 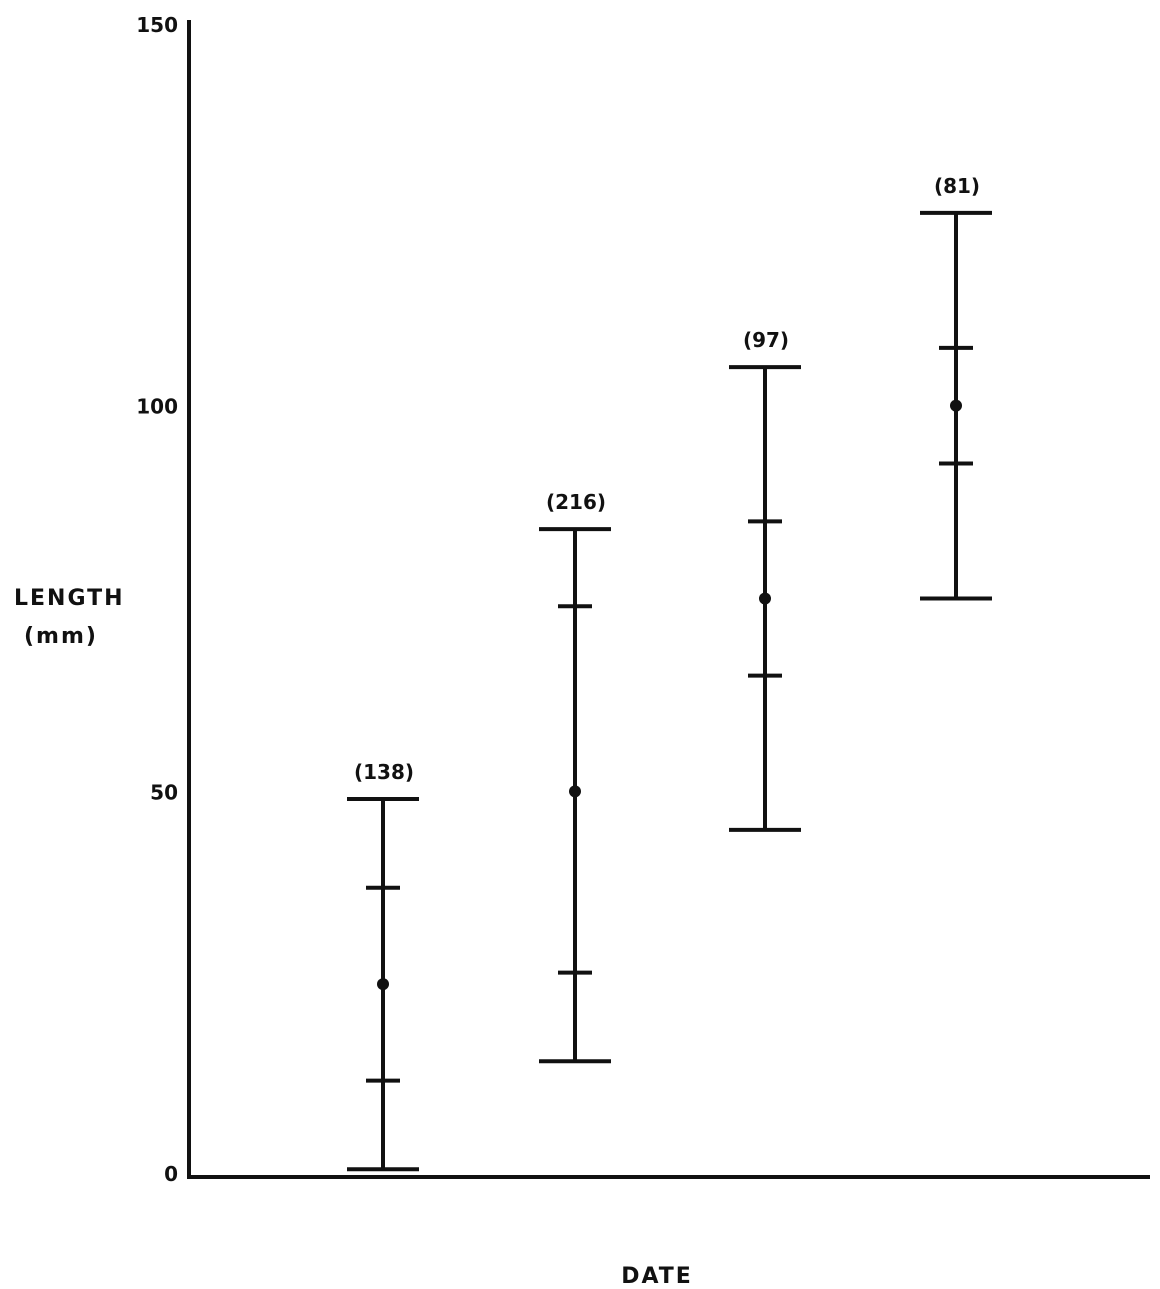 What do you see at coordinates (69, 617) in the screenshot?
I see `y-axis-title: LENGTH (mm)` at bounding box center [69, 617].